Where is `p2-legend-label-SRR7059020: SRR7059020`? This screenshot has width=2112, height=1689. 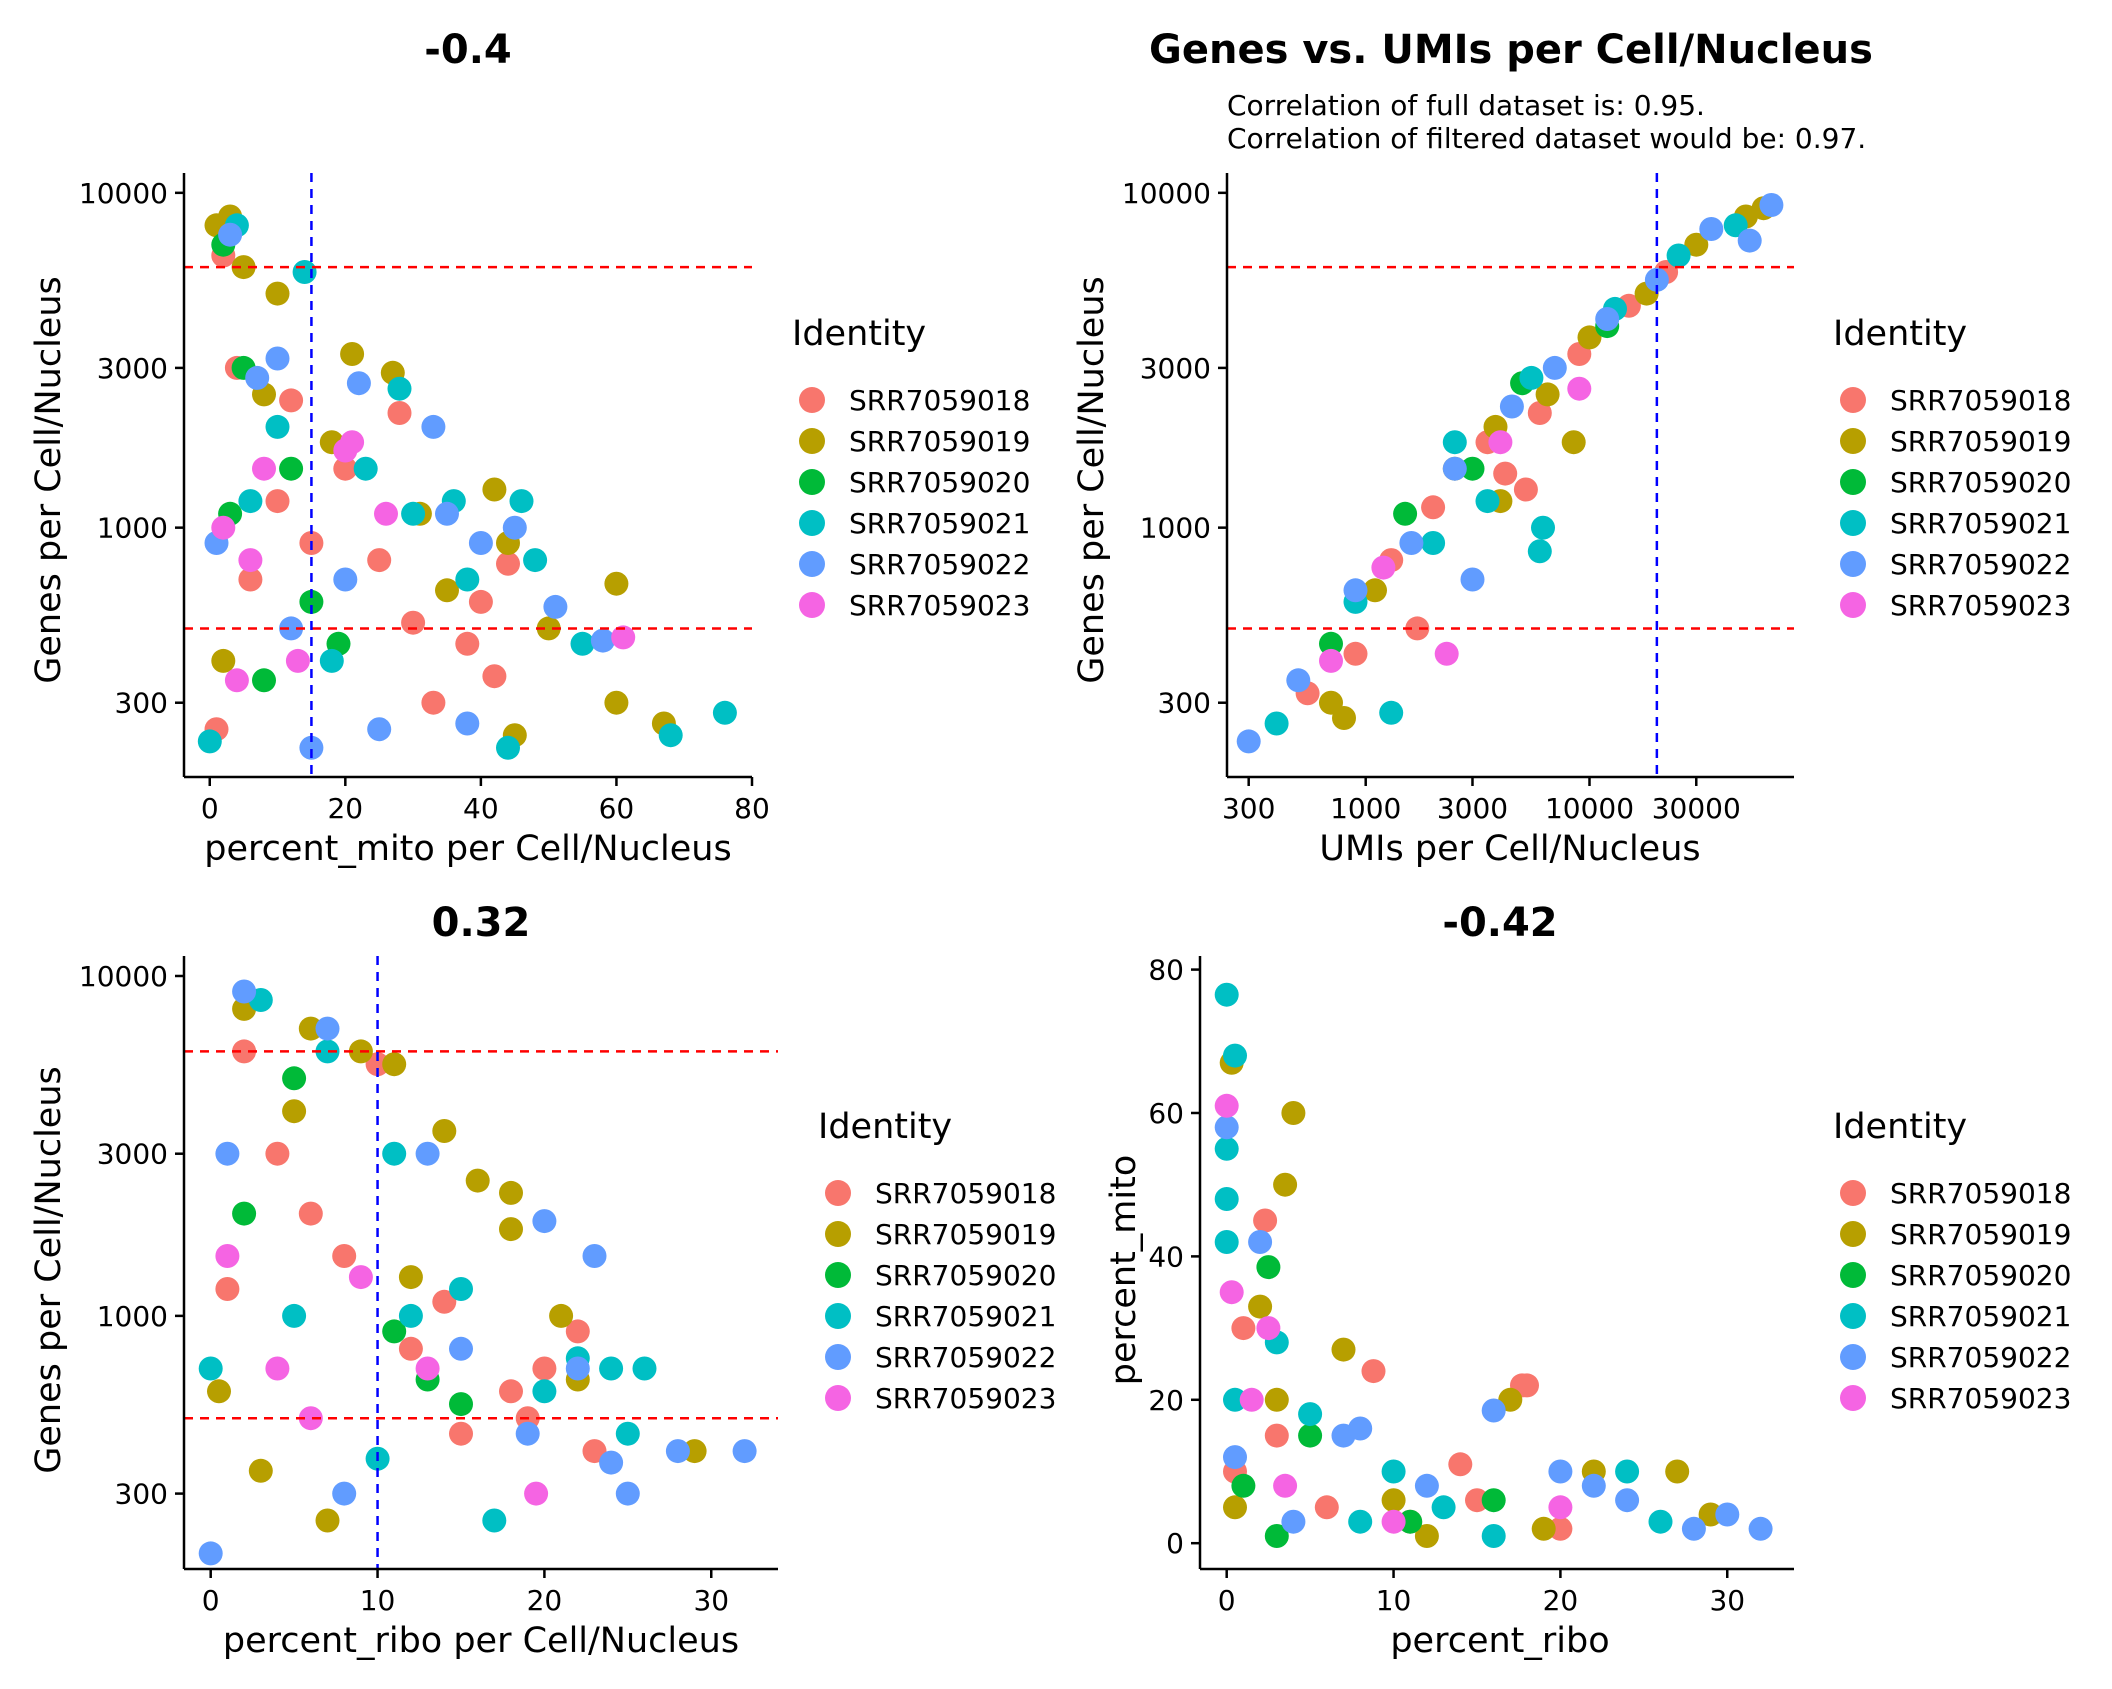 p2-legend-label-SRR7059020: SRR7059020 is located at coordinates (1980, 482).